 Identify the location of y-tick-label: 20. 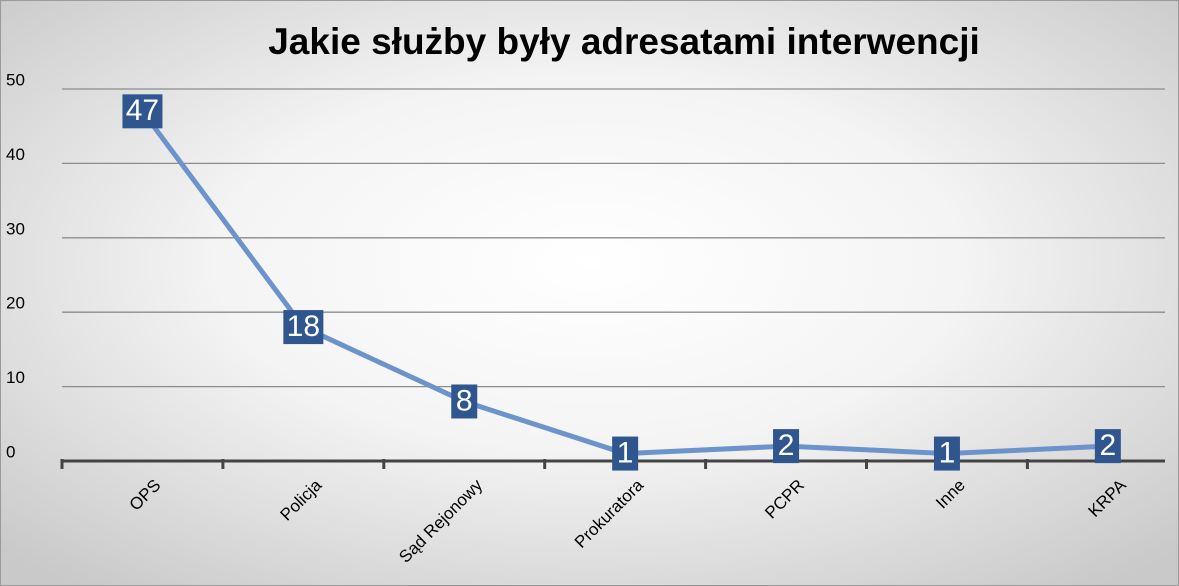
(15, 303).